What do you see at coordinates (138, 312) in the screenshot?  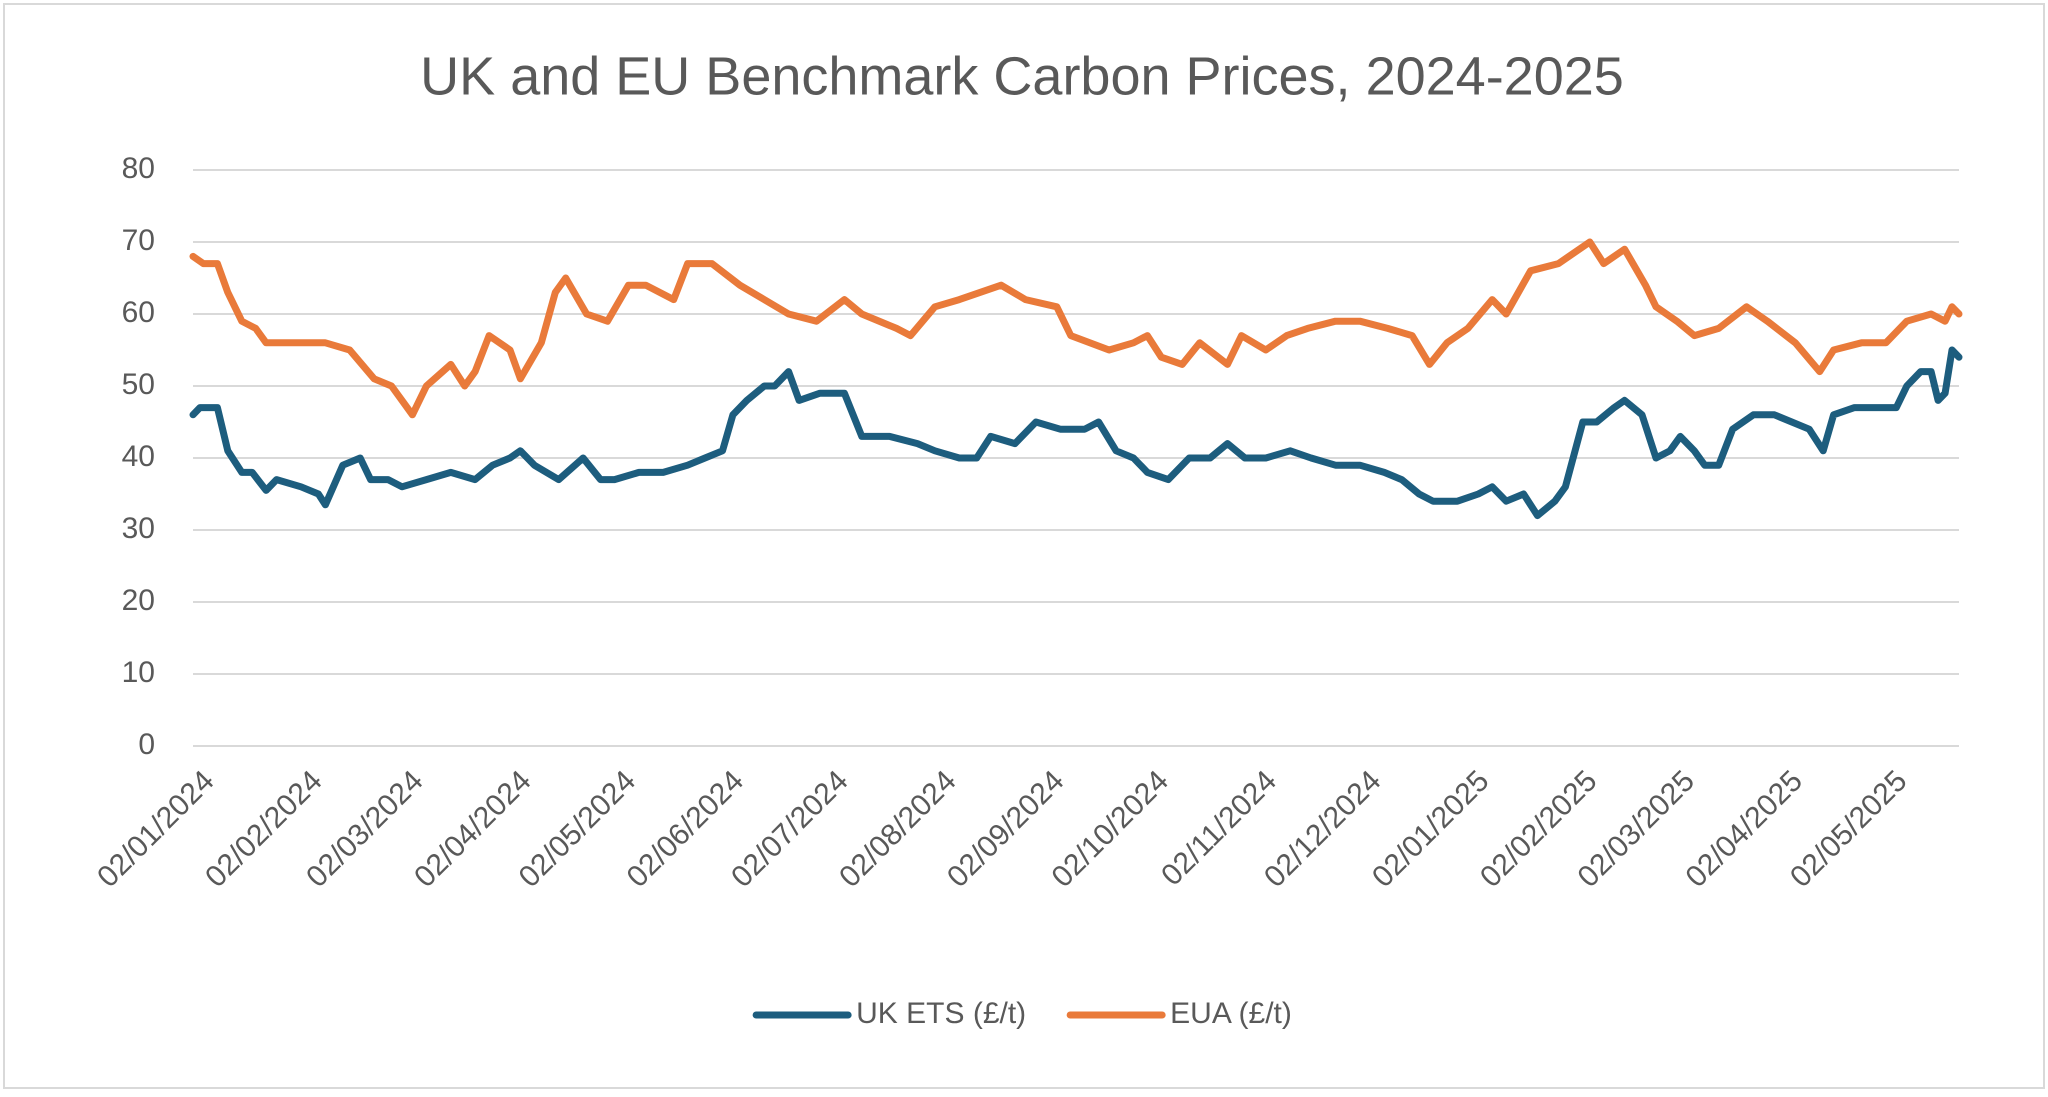 I see `y-tick-label: 60` at bounding box center [138, 312].